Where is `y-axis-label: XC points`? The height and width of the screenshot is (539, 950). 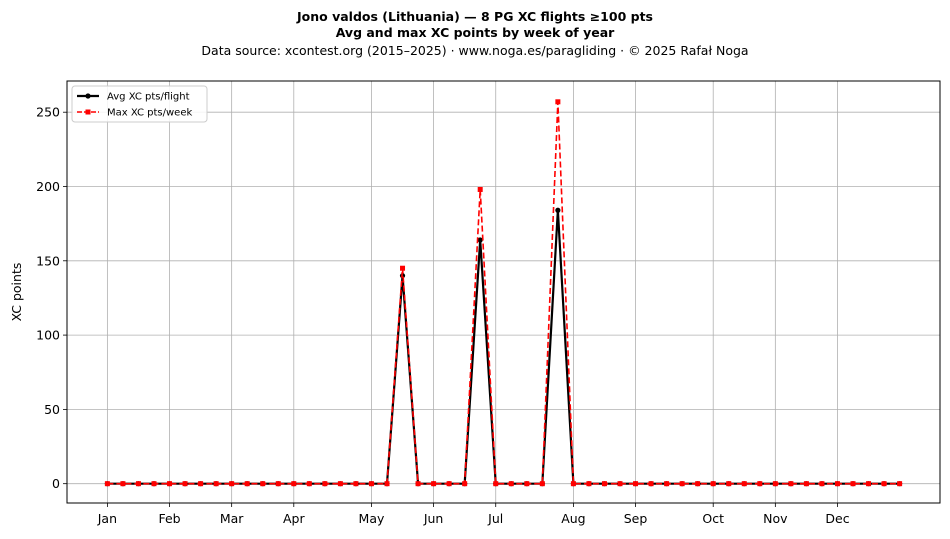
y-axis-label: XC points is located at coordinates (16, 292).